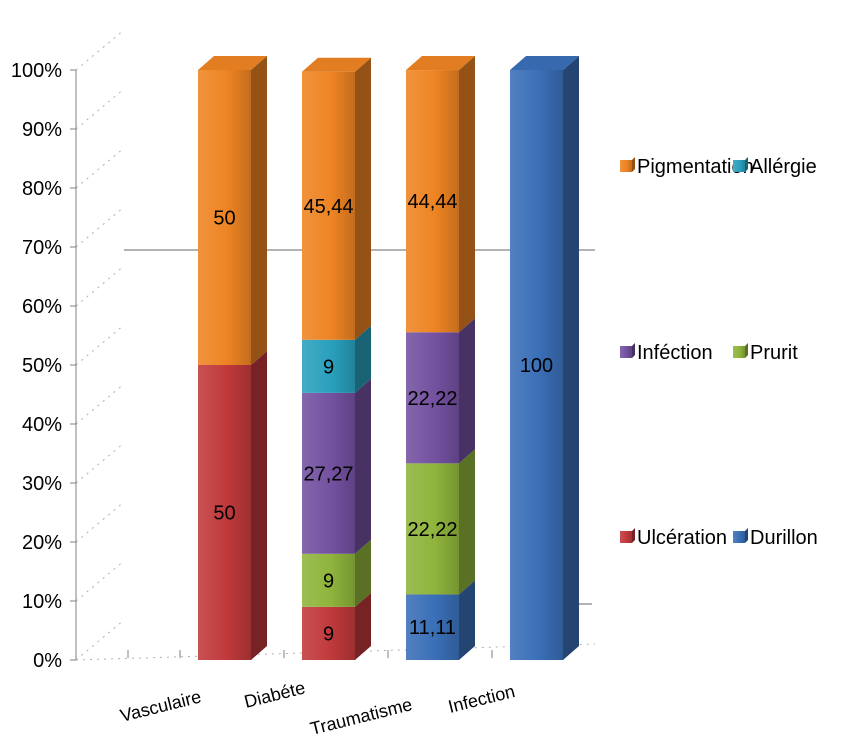 The image size is (855, 742). What do you see at coordinates (774, 353) in the screenshot?
I see `legend-label: Prurit` at bounding box center [774, 353].